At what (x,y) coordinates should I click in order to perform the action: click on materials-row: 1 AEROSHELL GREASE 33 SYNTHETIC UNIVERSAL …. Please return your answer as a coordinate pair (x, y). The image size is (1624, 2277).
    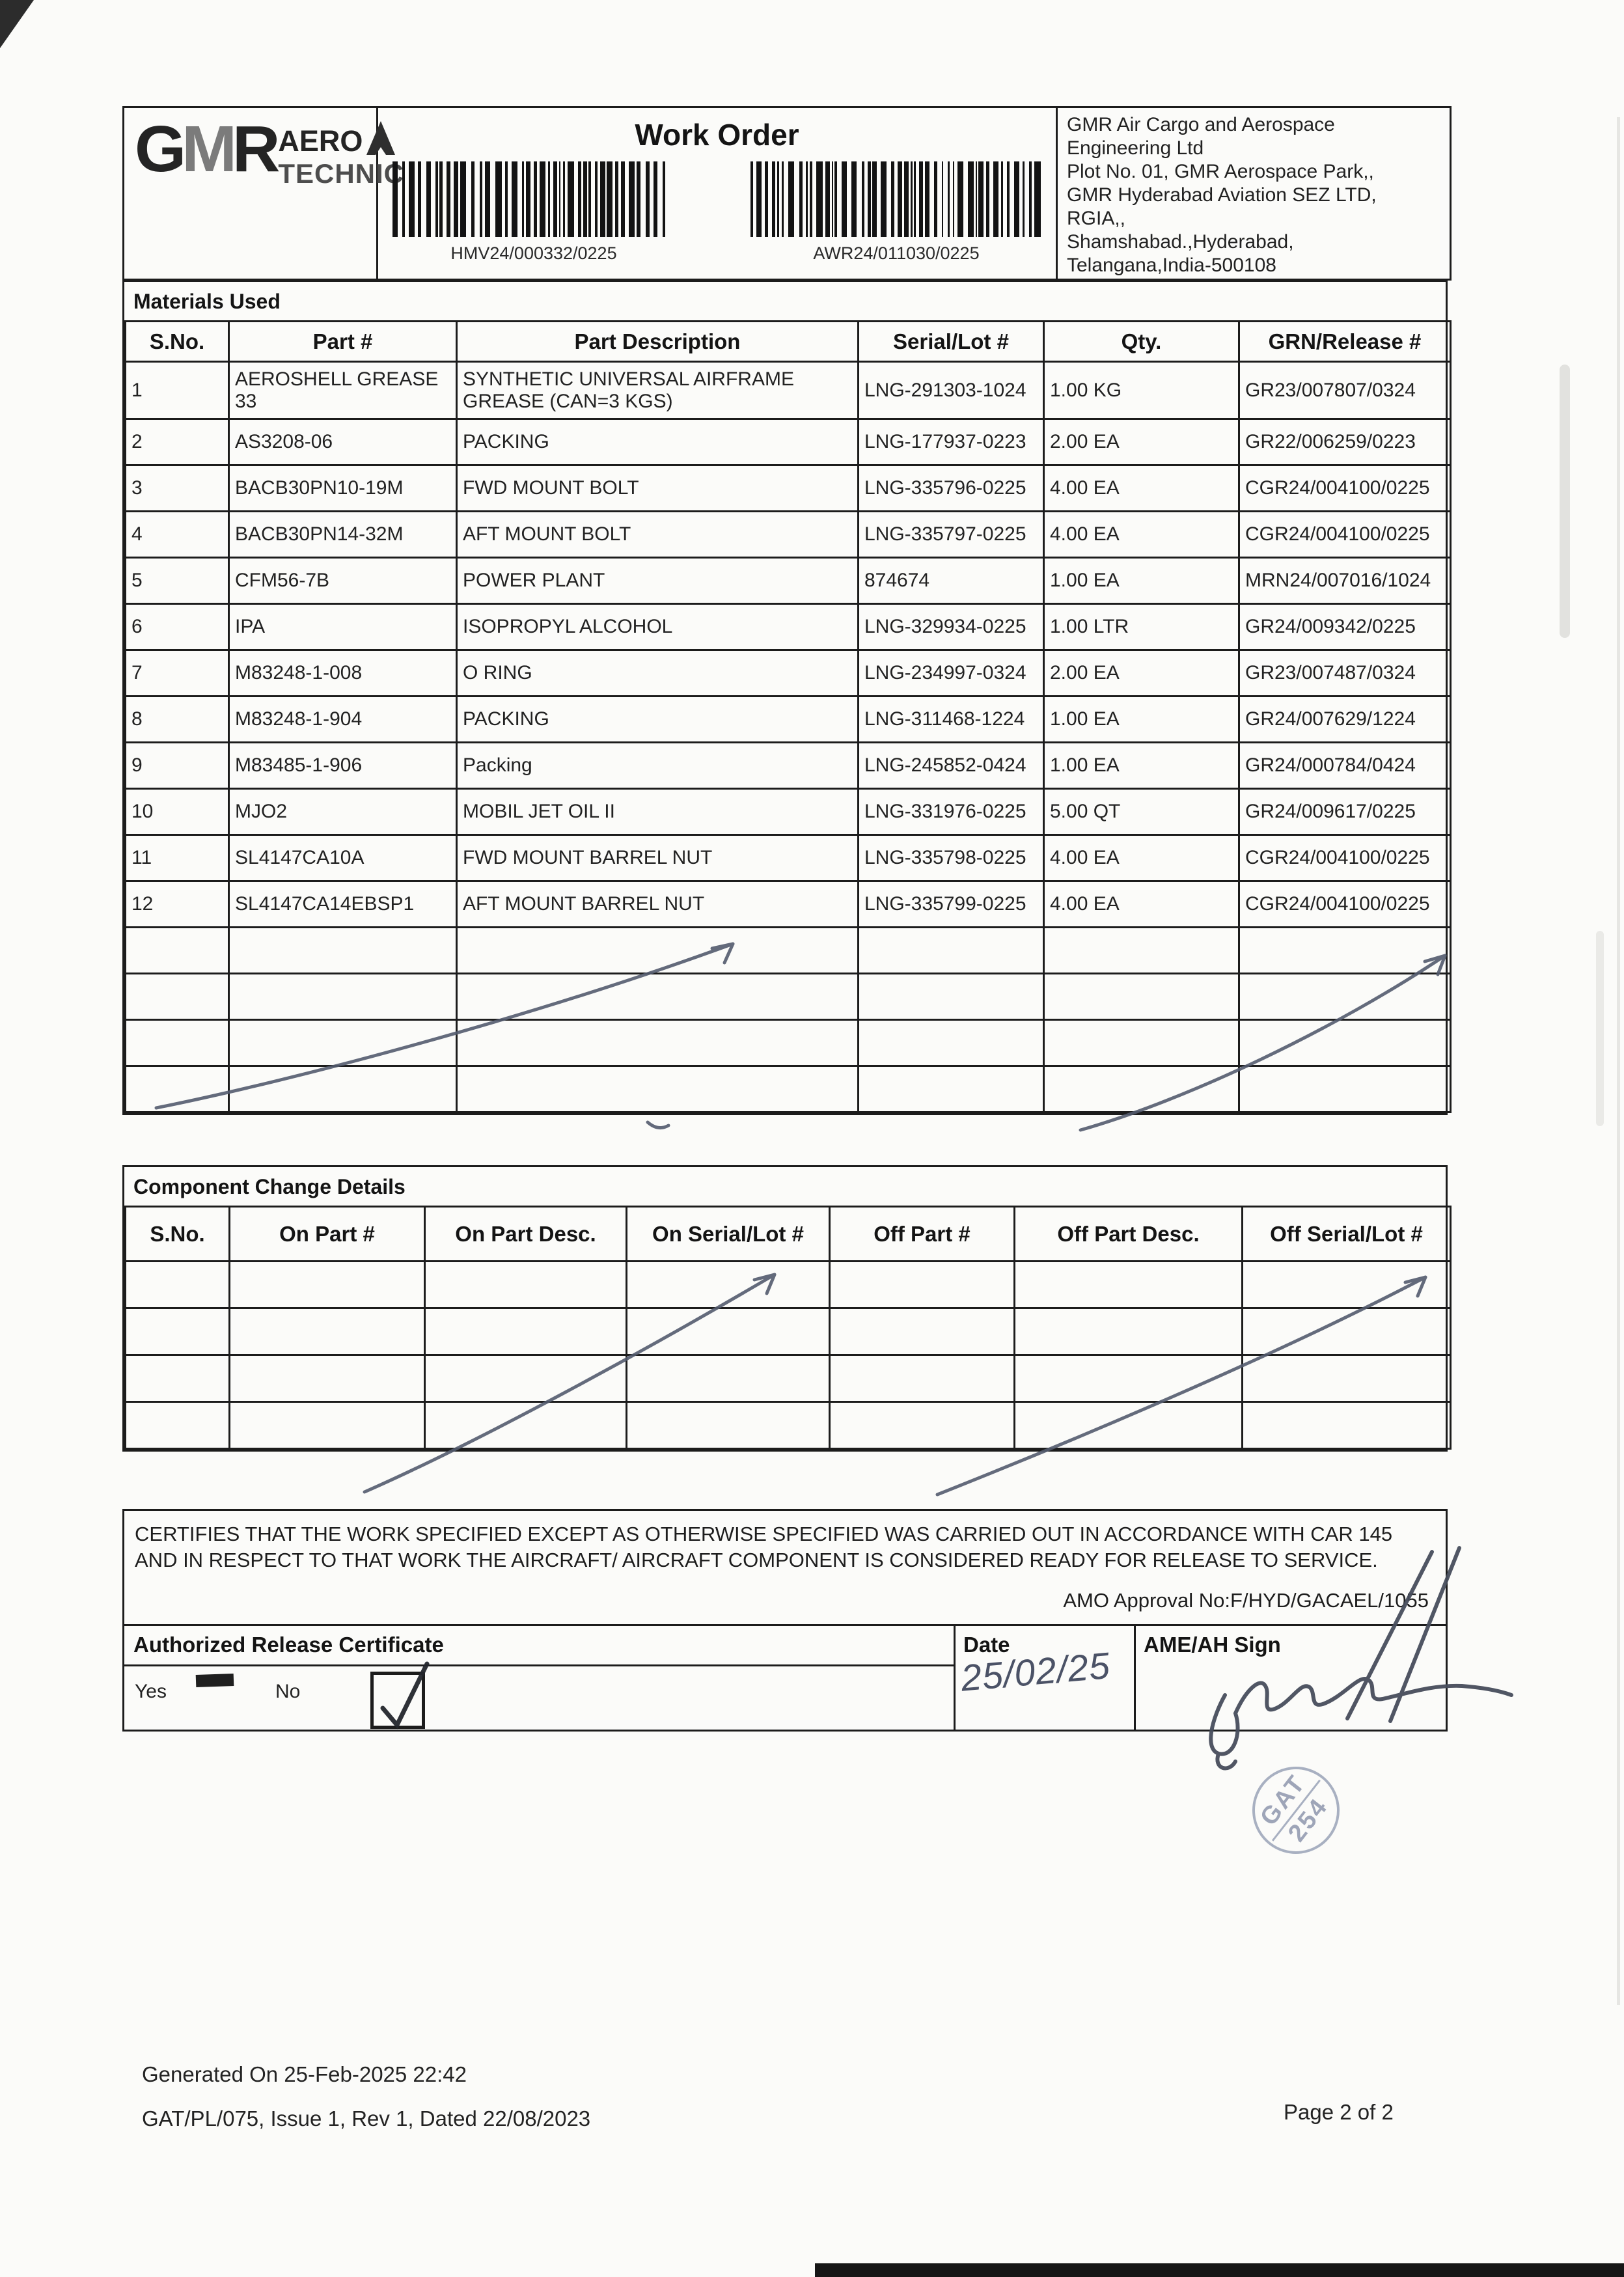
    Looking at the image, I should click on (788, 390).